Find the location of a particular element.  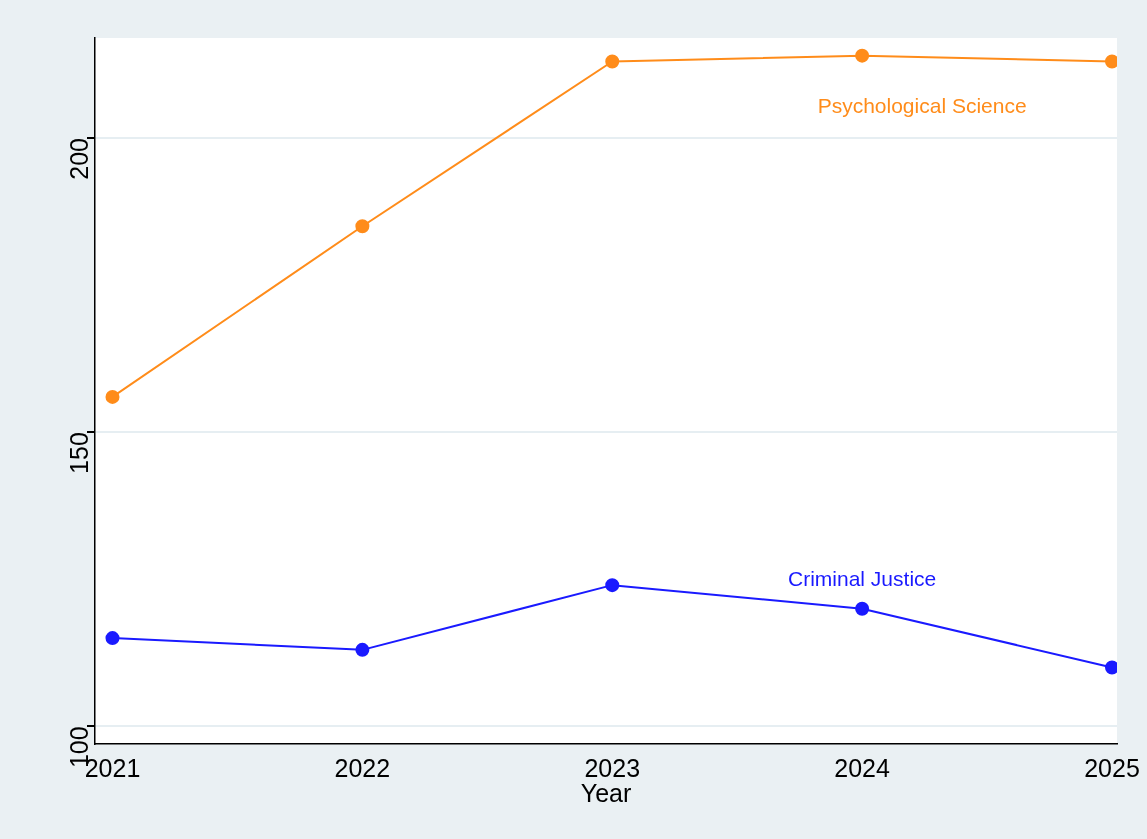

x-tick-label: 2022 is located at coordinates (362, 767).